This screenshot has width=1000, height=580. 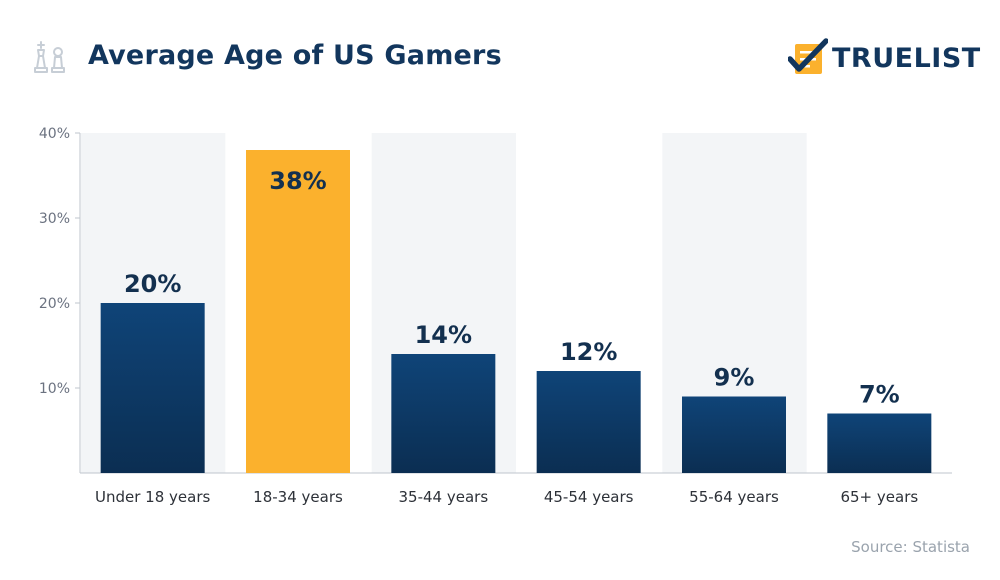 What do you see at coordinates (49, 57) in the screenshot?
I see `chess-pieces-icon` at bounding box center [49, 57].